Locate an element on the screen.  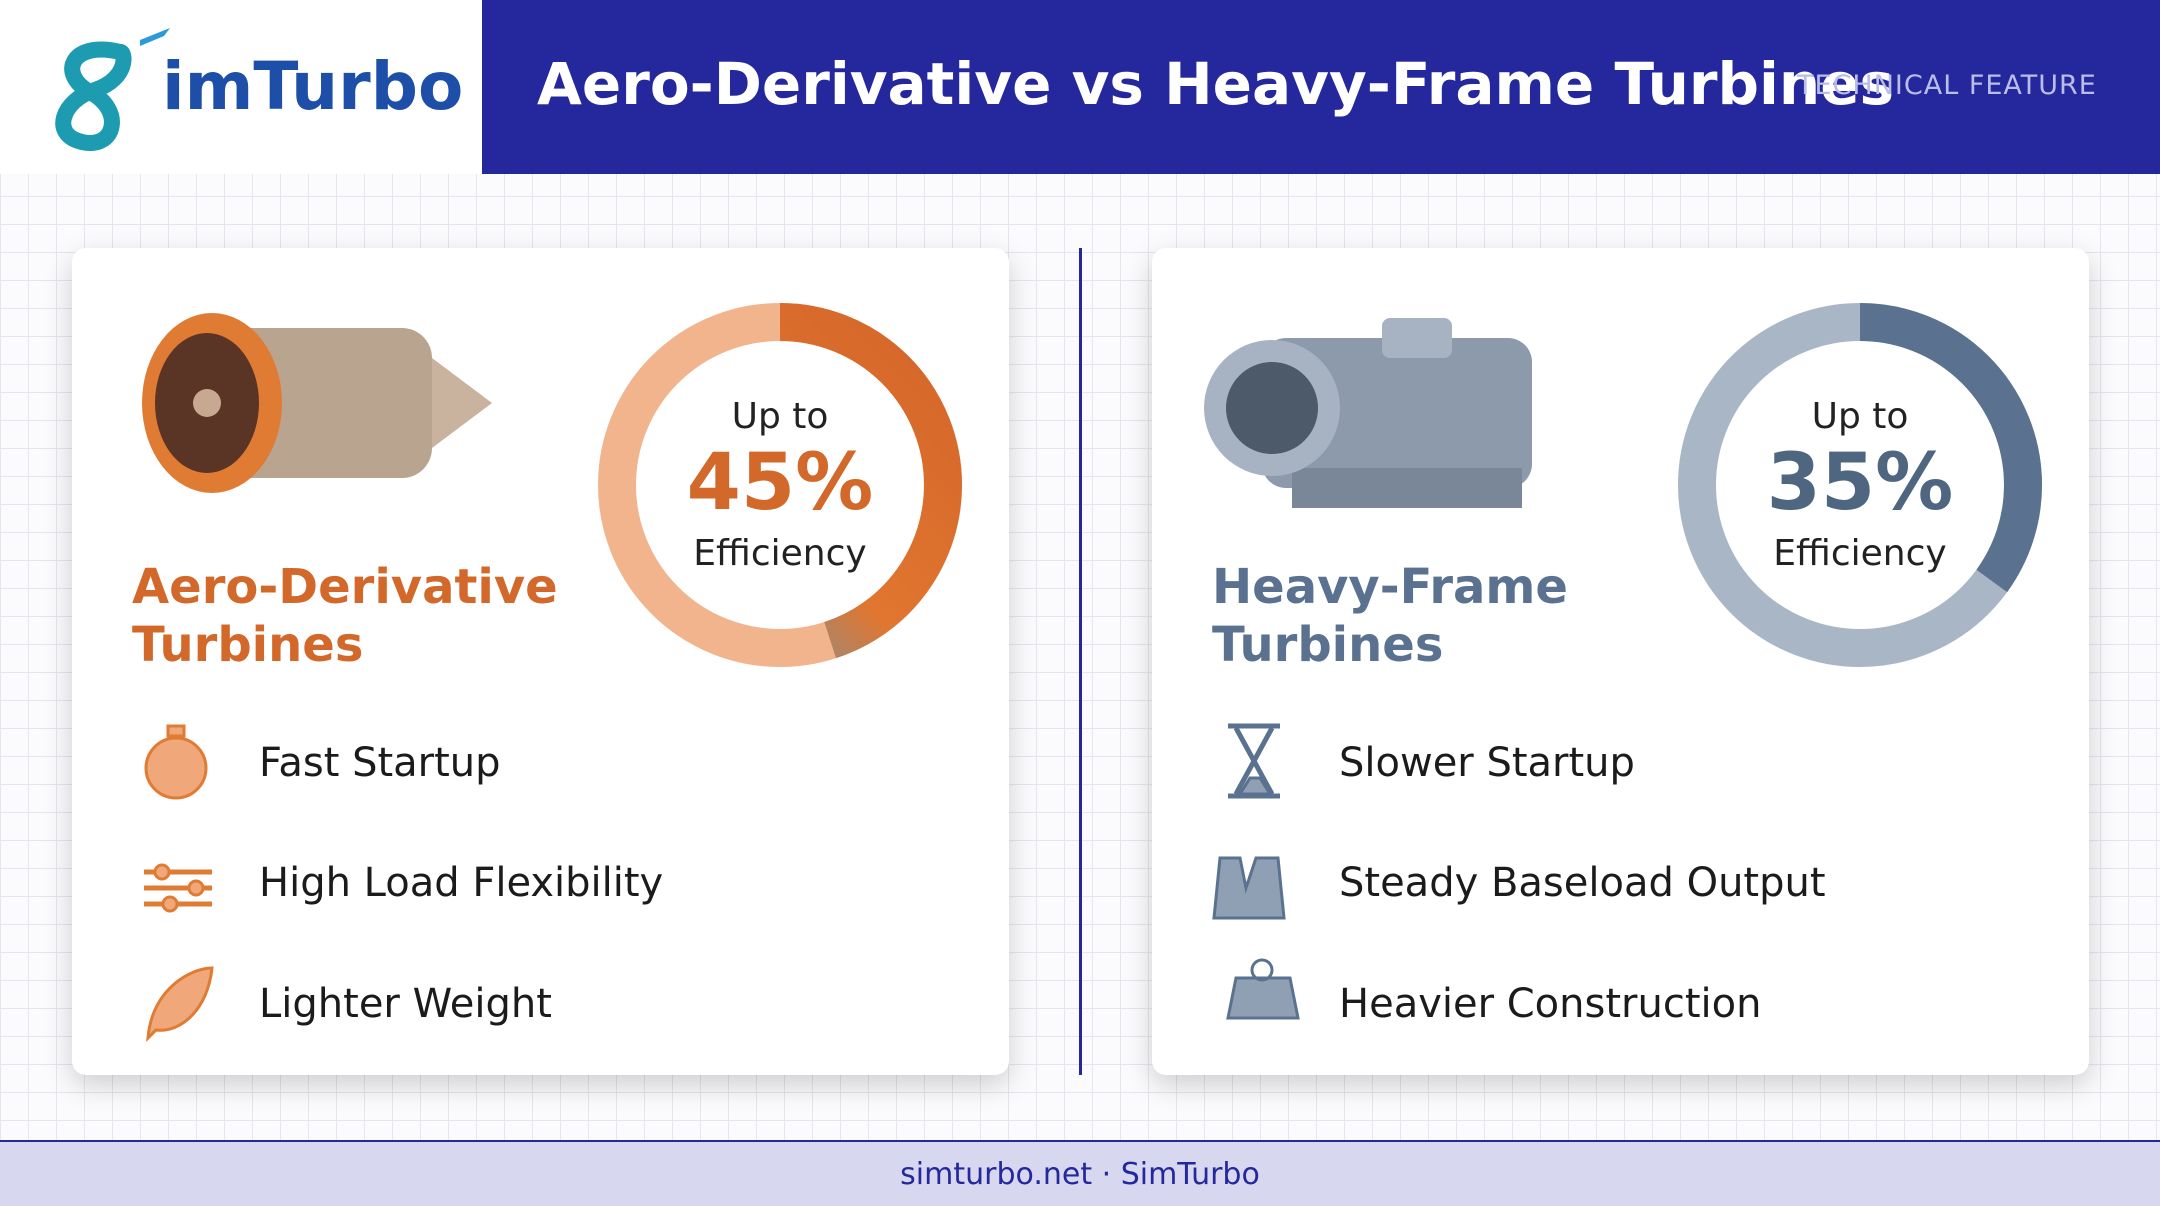
footer: simturbo.net · SimTurbo is located at coordinates (1080, 1173).